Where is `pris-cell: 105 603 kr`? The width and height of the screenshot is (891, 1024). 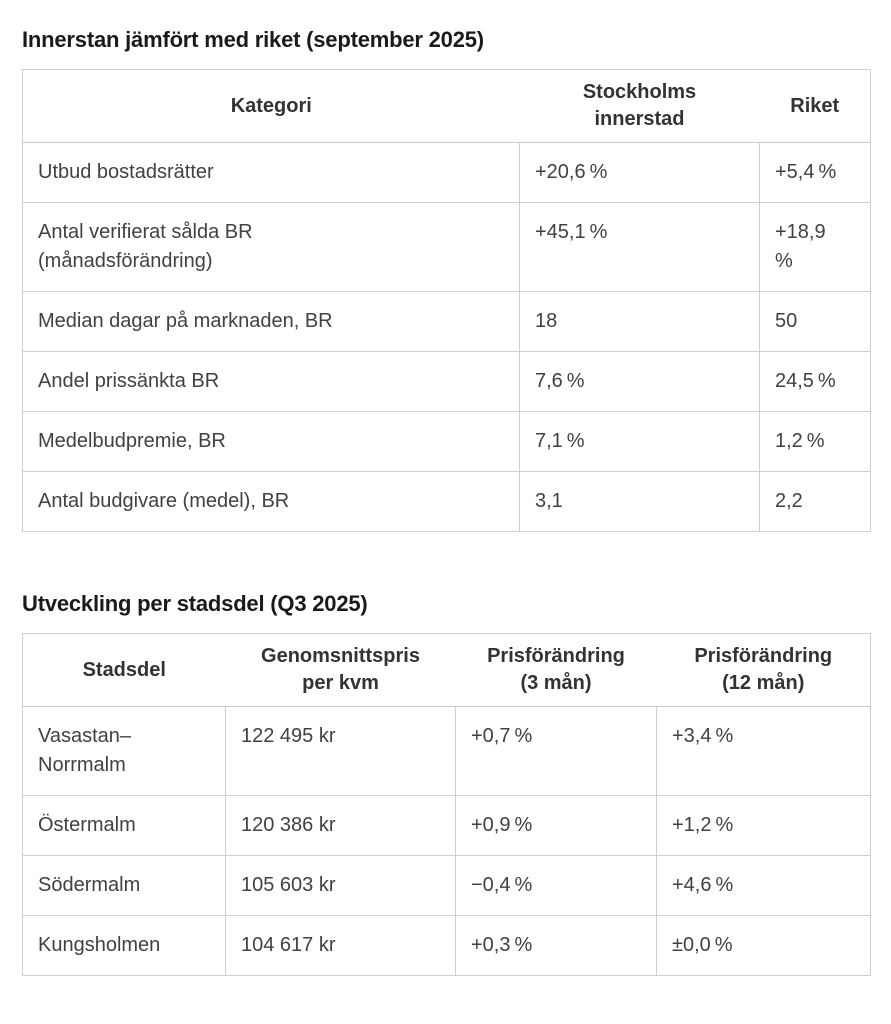
pris-cell: 105 603 kr is located at coordinates (340, 885).